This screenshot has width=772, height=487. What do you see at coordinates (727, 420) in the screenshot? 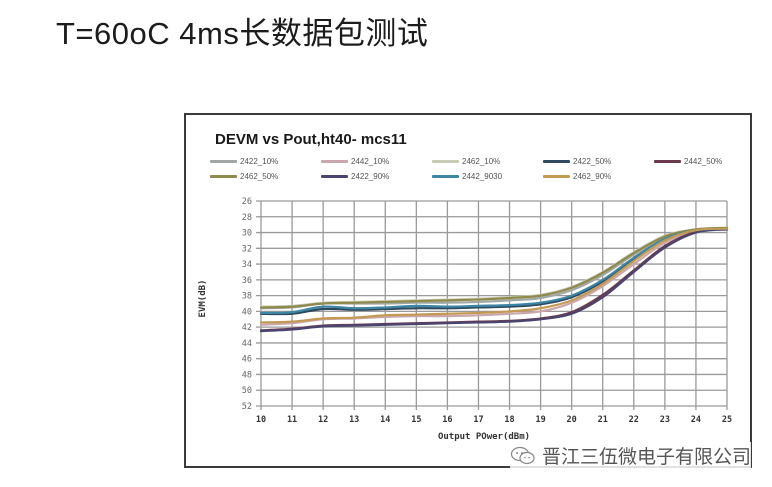
I see `x-tick-label: 25` at bounding box center [727, 420].